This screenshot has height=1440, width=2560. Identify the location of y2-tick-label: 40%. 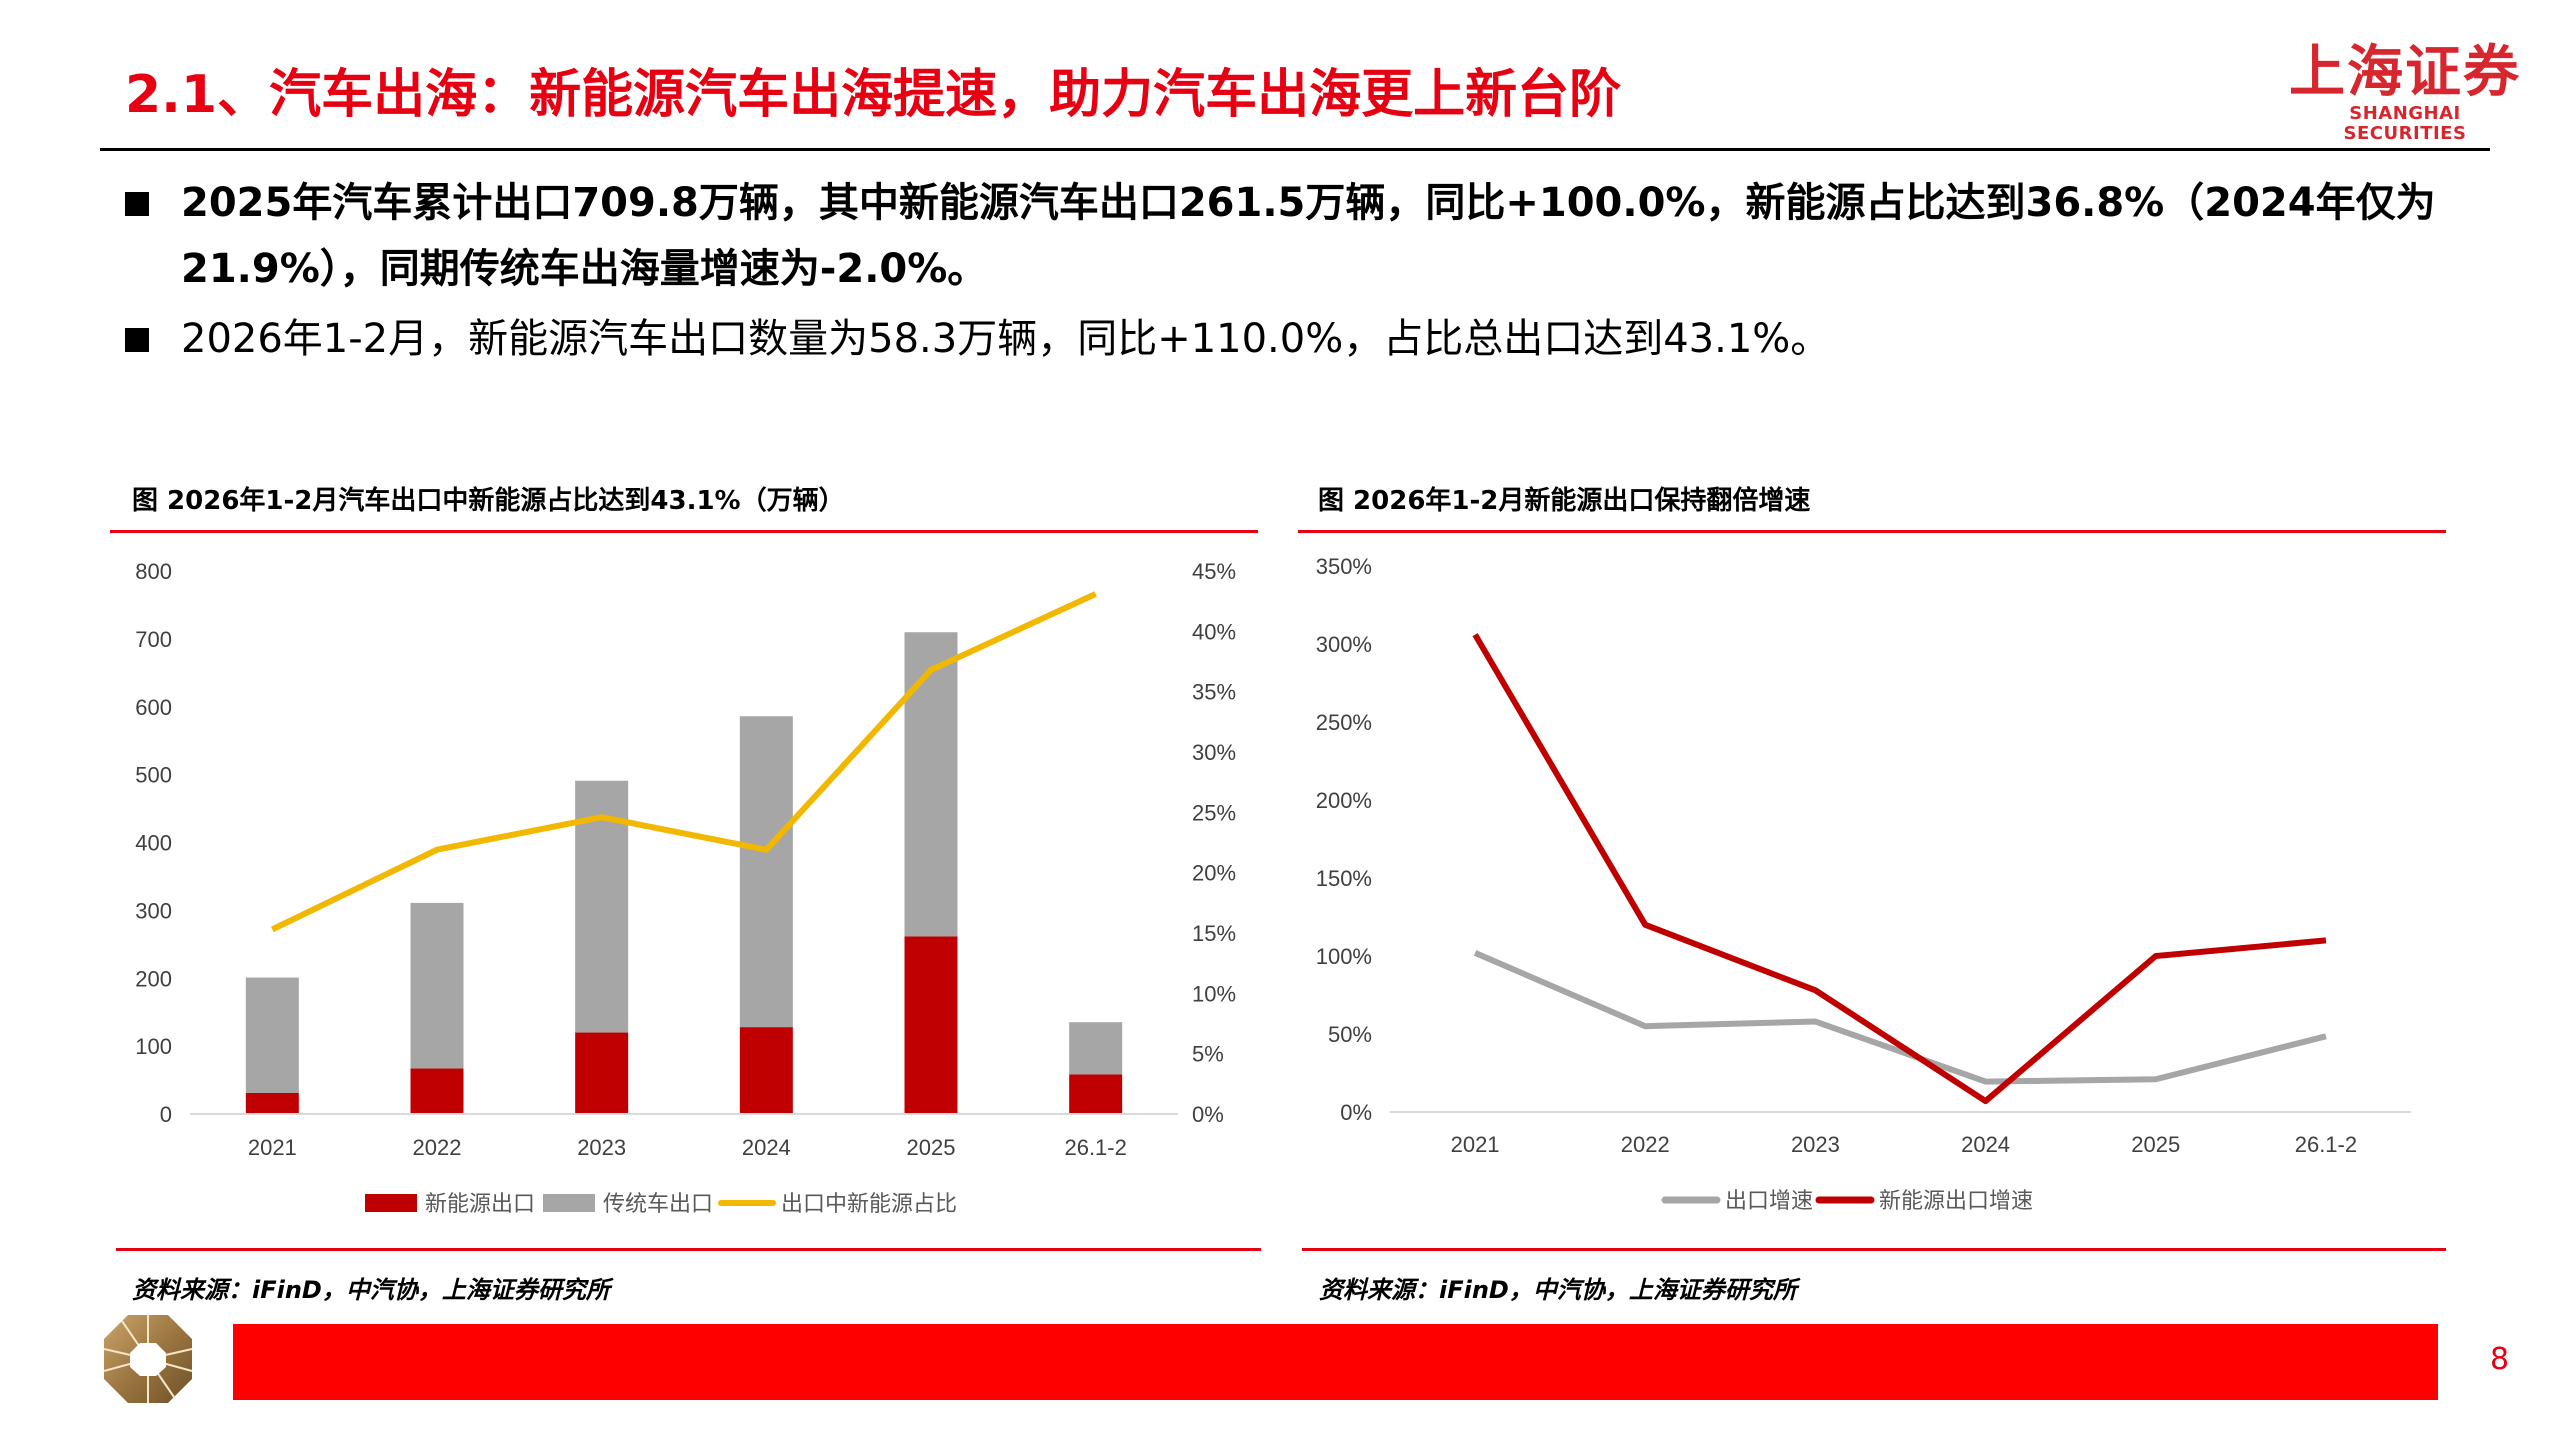
(1214, 631).